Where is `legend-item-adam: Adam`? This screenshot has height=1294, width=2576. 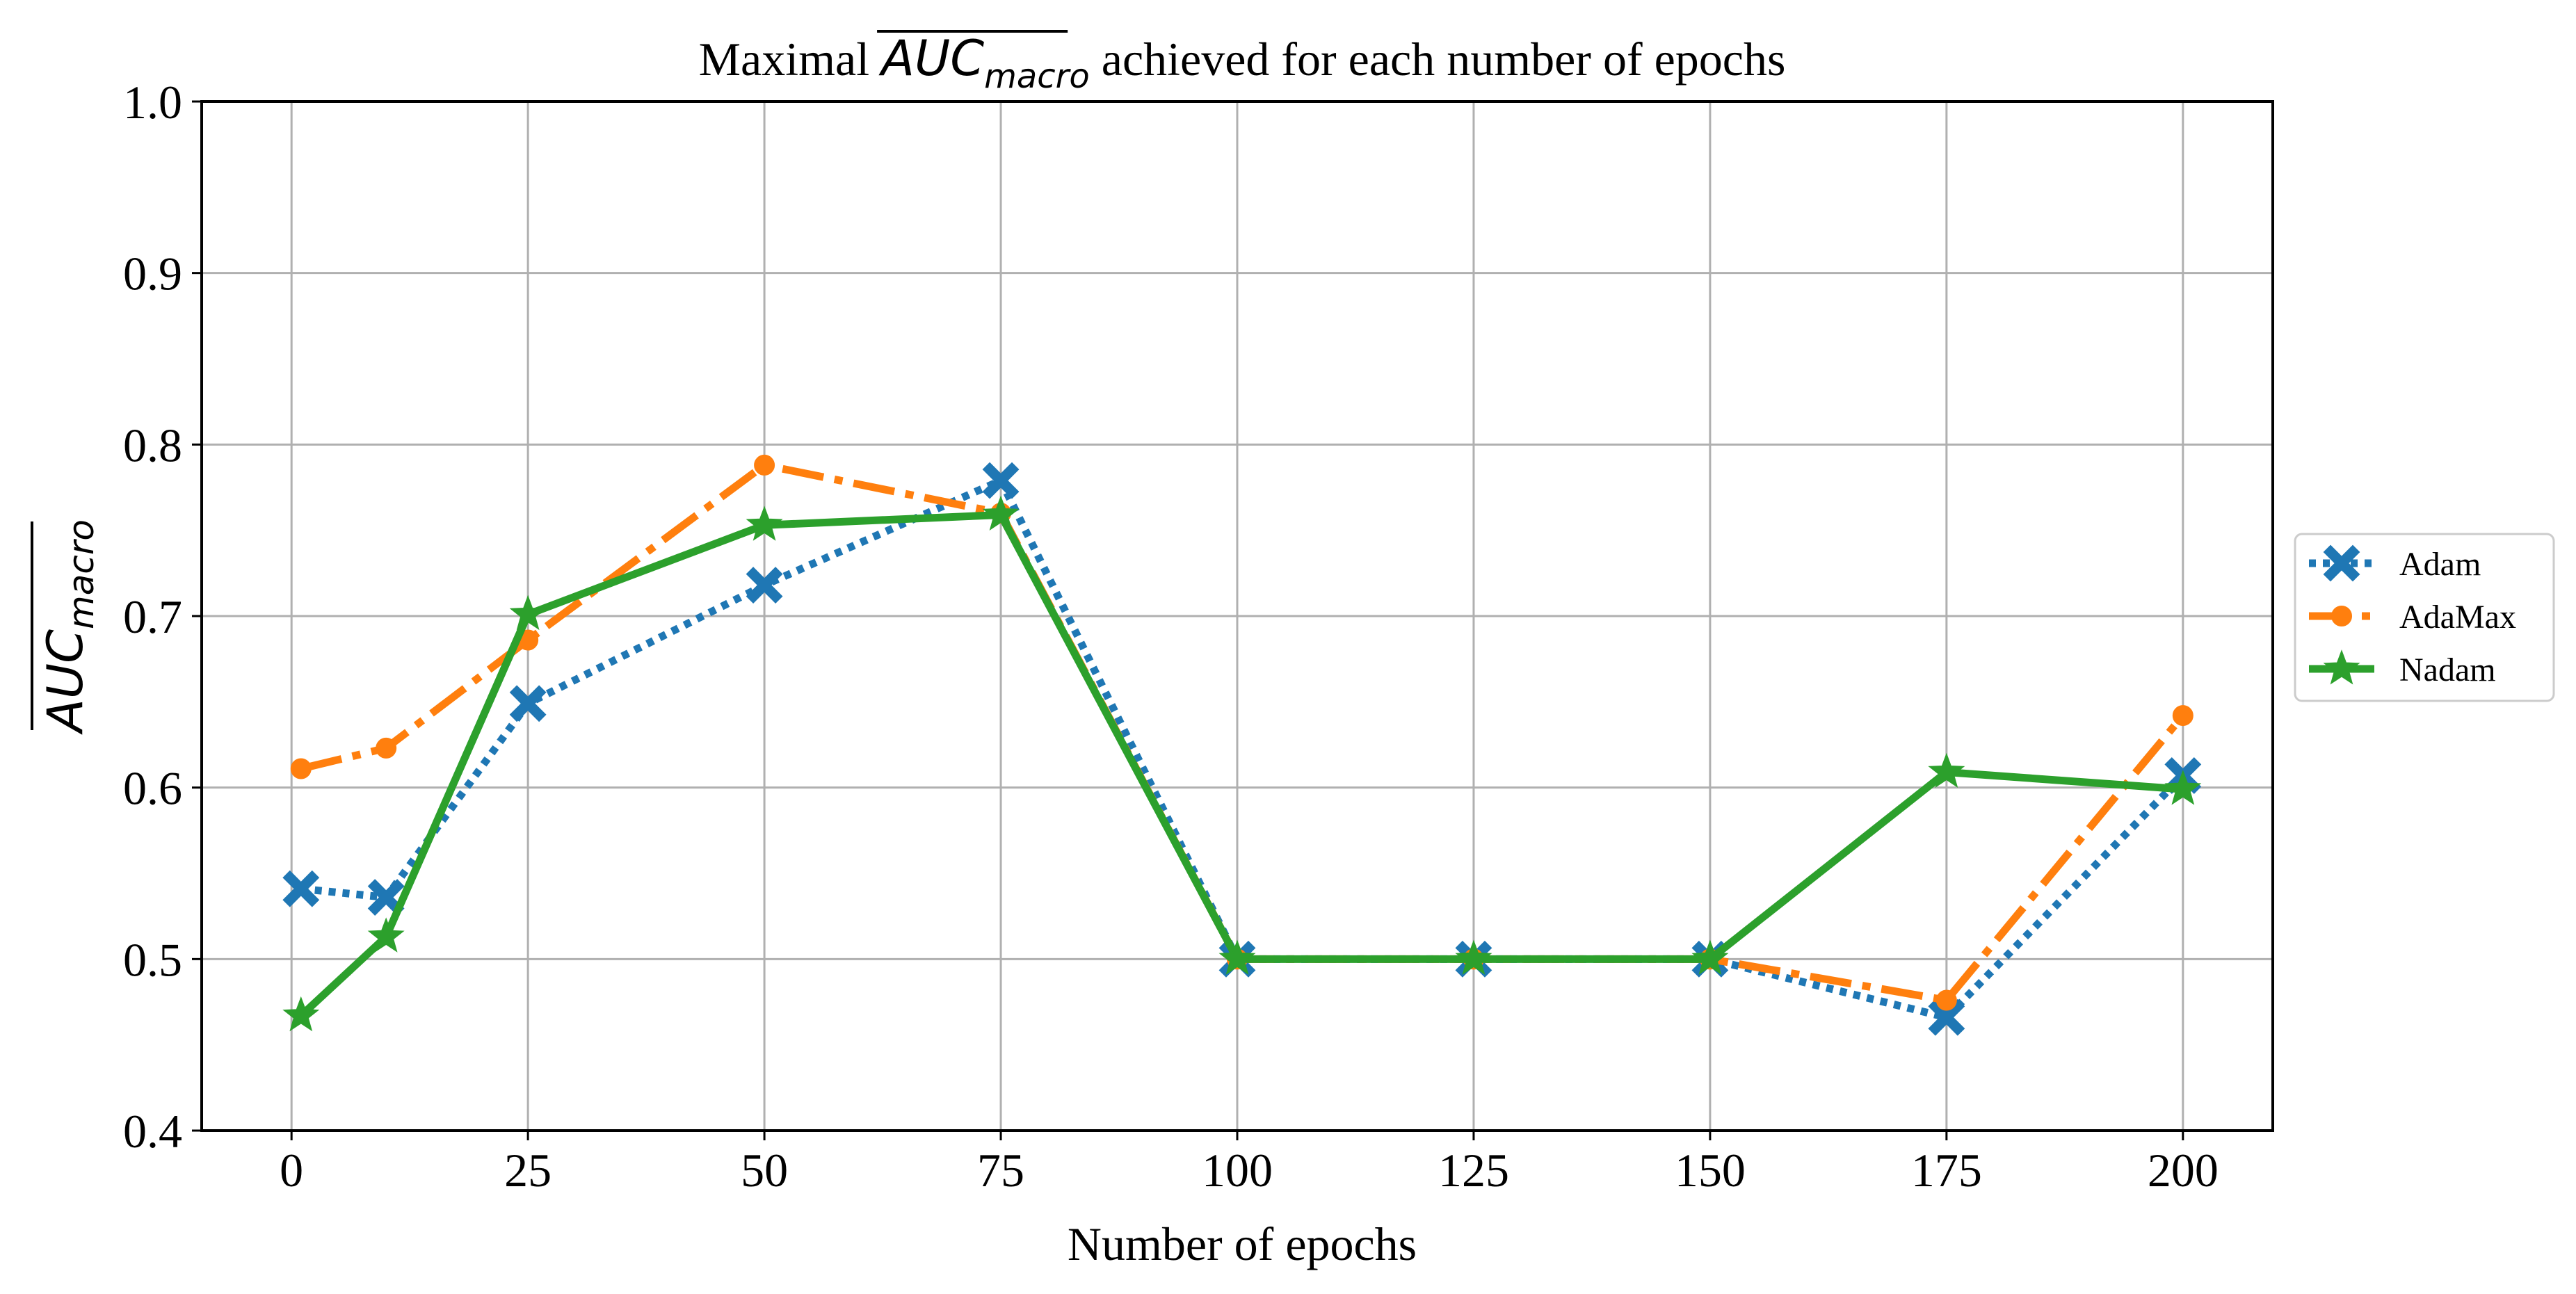 legend-item-adam: Adam is located at coordinates (2395, 563).